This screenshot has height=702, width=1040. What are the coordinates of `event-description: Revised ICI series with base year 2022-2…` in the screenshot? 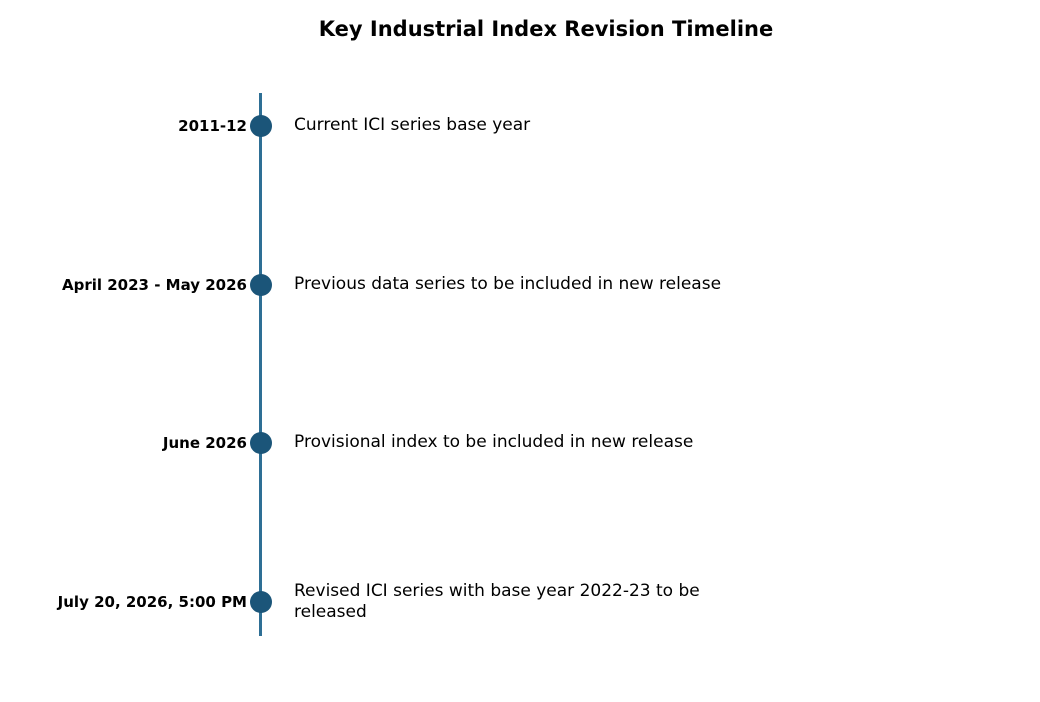 It's located at (497, 601).